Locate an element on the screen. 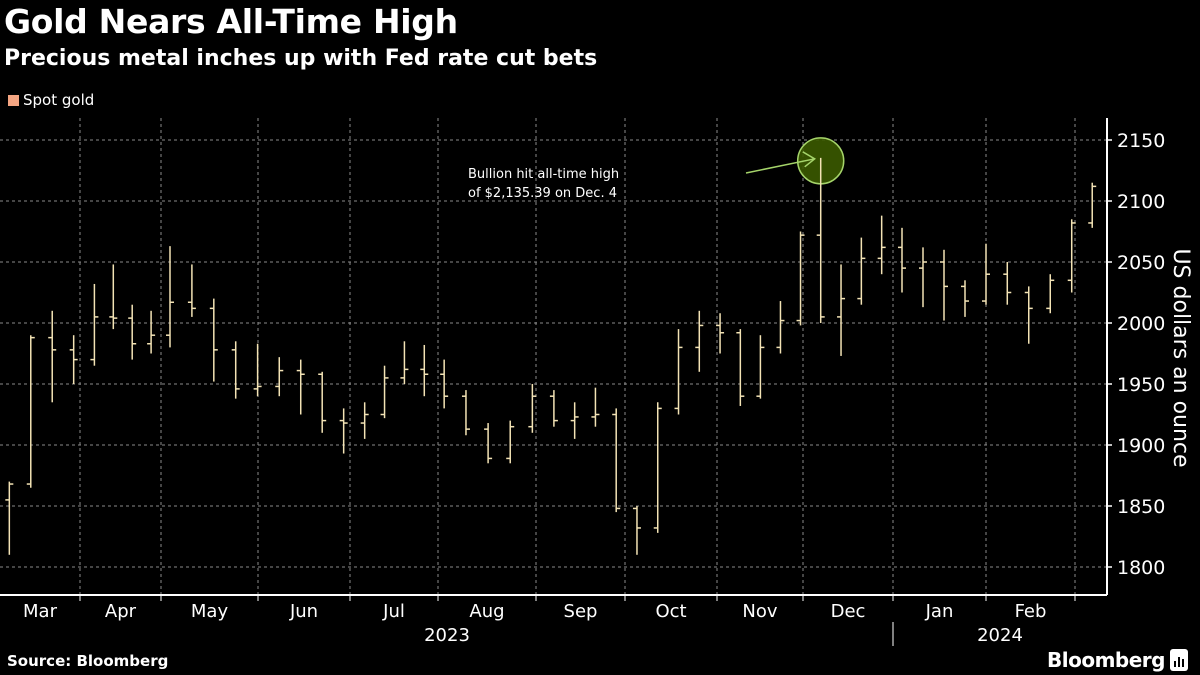  x-tick-label-jan: Jan is located at coordinates (939, 611).